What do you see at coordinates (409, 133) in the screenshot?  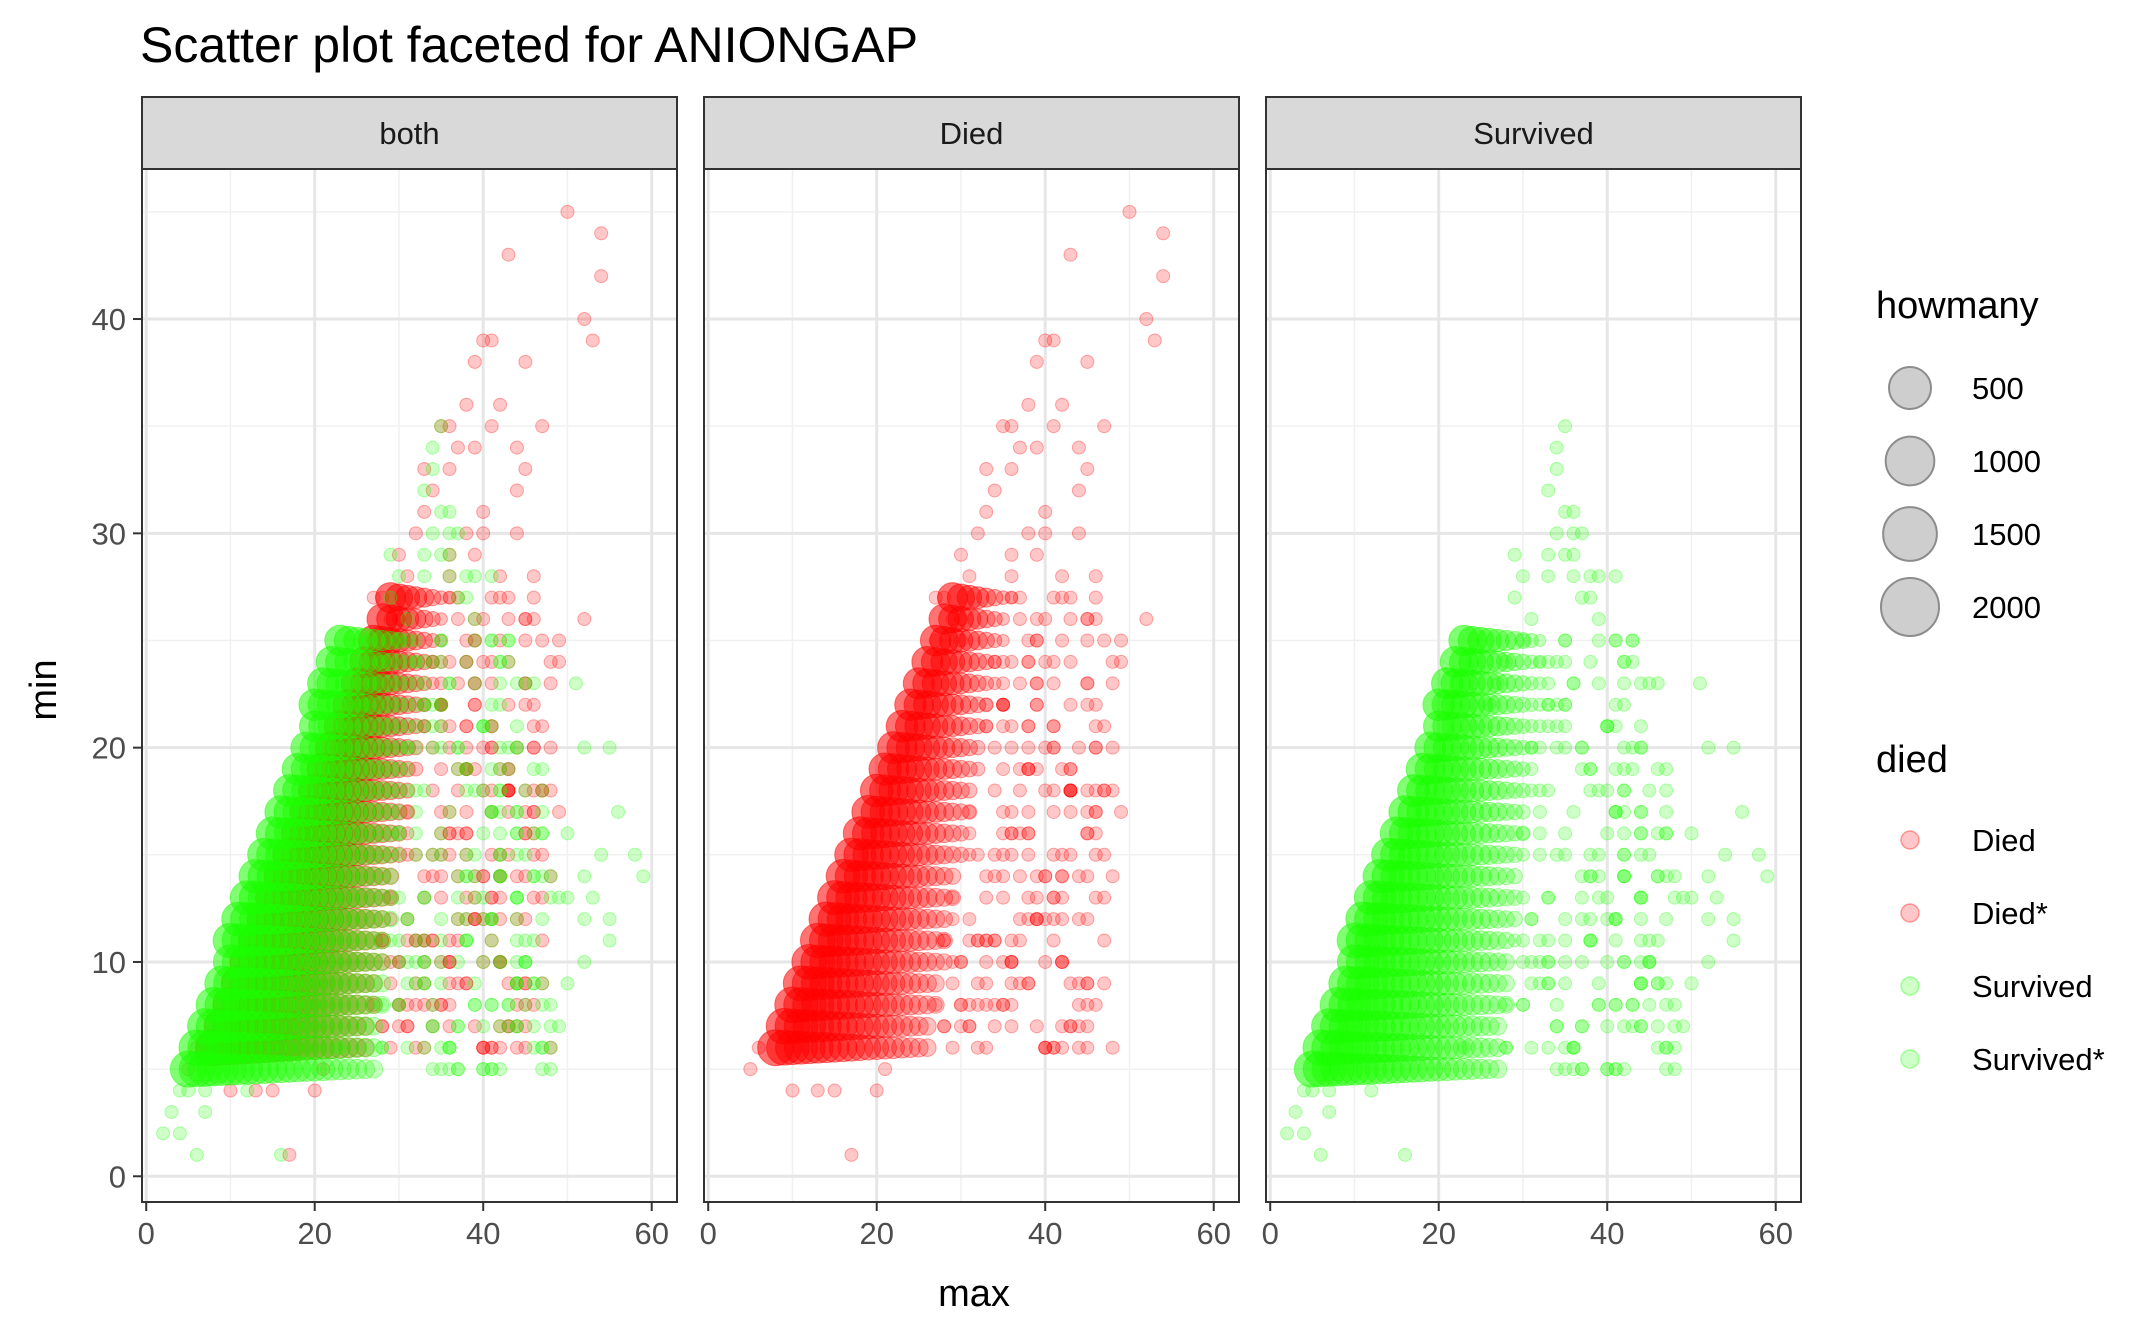 I see `facet-strip` at bounding box center [409, 133].